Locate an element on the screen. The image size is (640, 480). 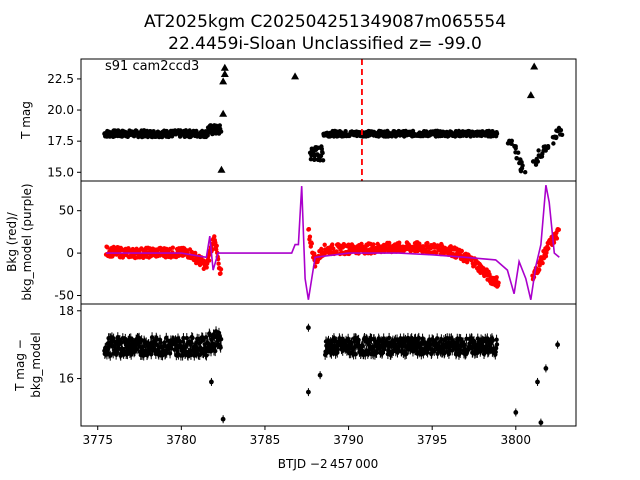
top-y-tick-label: 17.5 is located at coordinates (60, 141).